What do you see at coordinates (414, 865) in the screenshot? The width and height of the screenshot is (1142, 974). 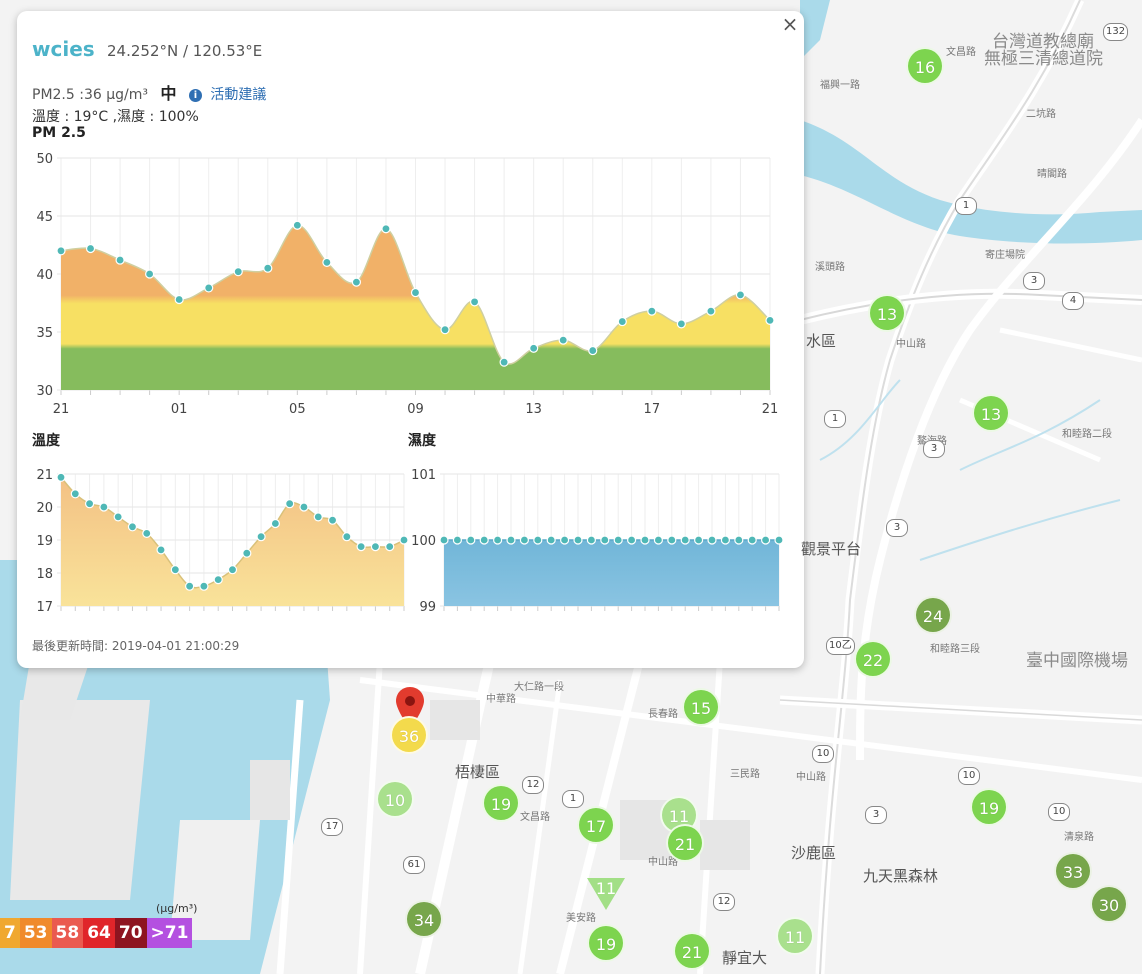 I see `route-shield-icon: 61` at bounding box center [414, 865].